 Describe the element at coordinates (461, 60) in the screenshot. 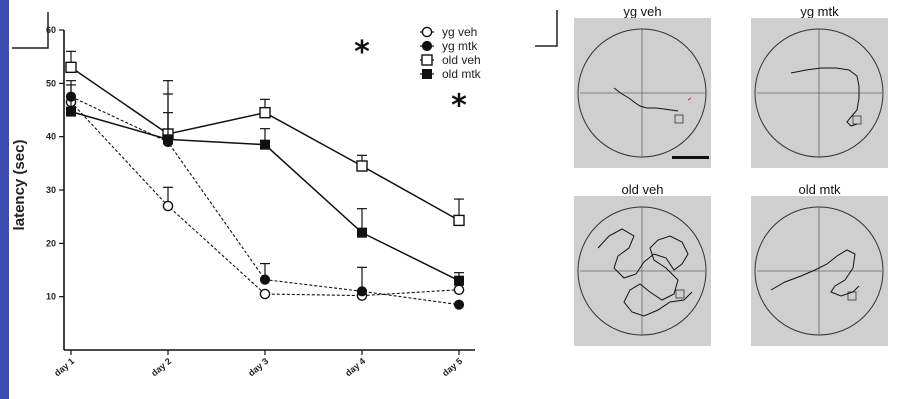

I see `legend-label: old veh` at that location.